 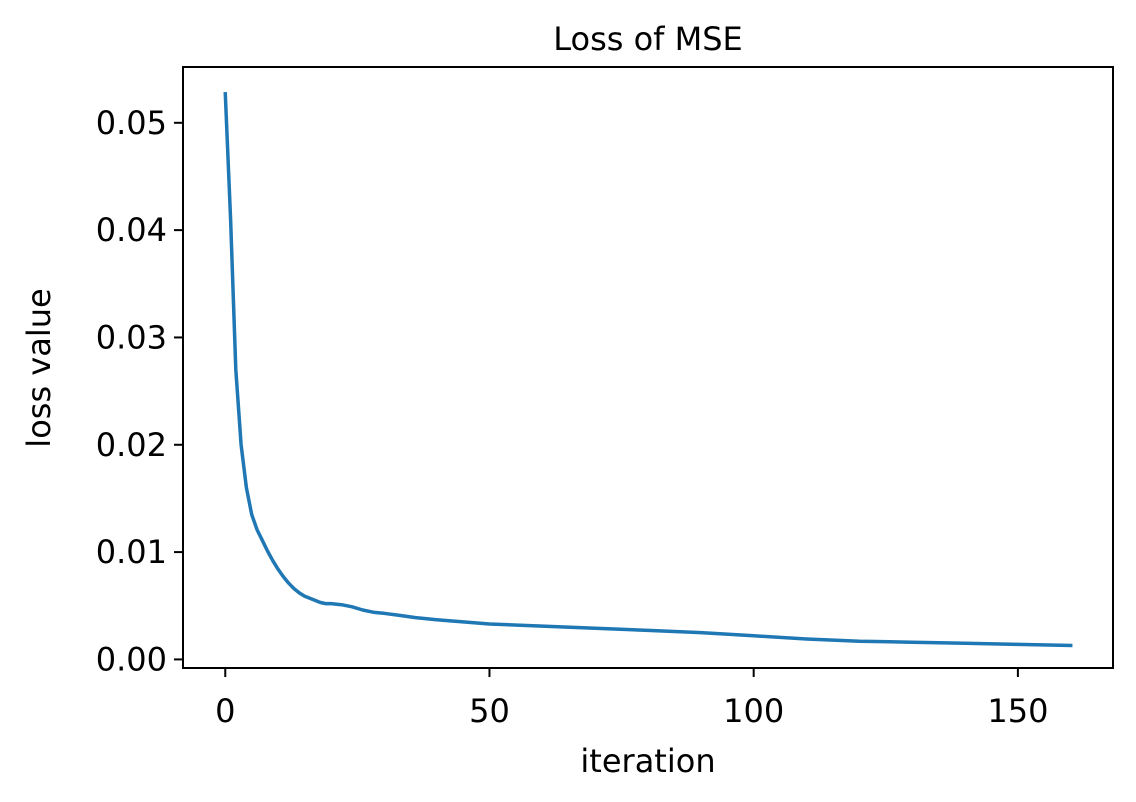 What do you see at coordinates (1017, 711) in the screenshot?
I see `x-tick-label: 150` at bounding box center [1017, 711].